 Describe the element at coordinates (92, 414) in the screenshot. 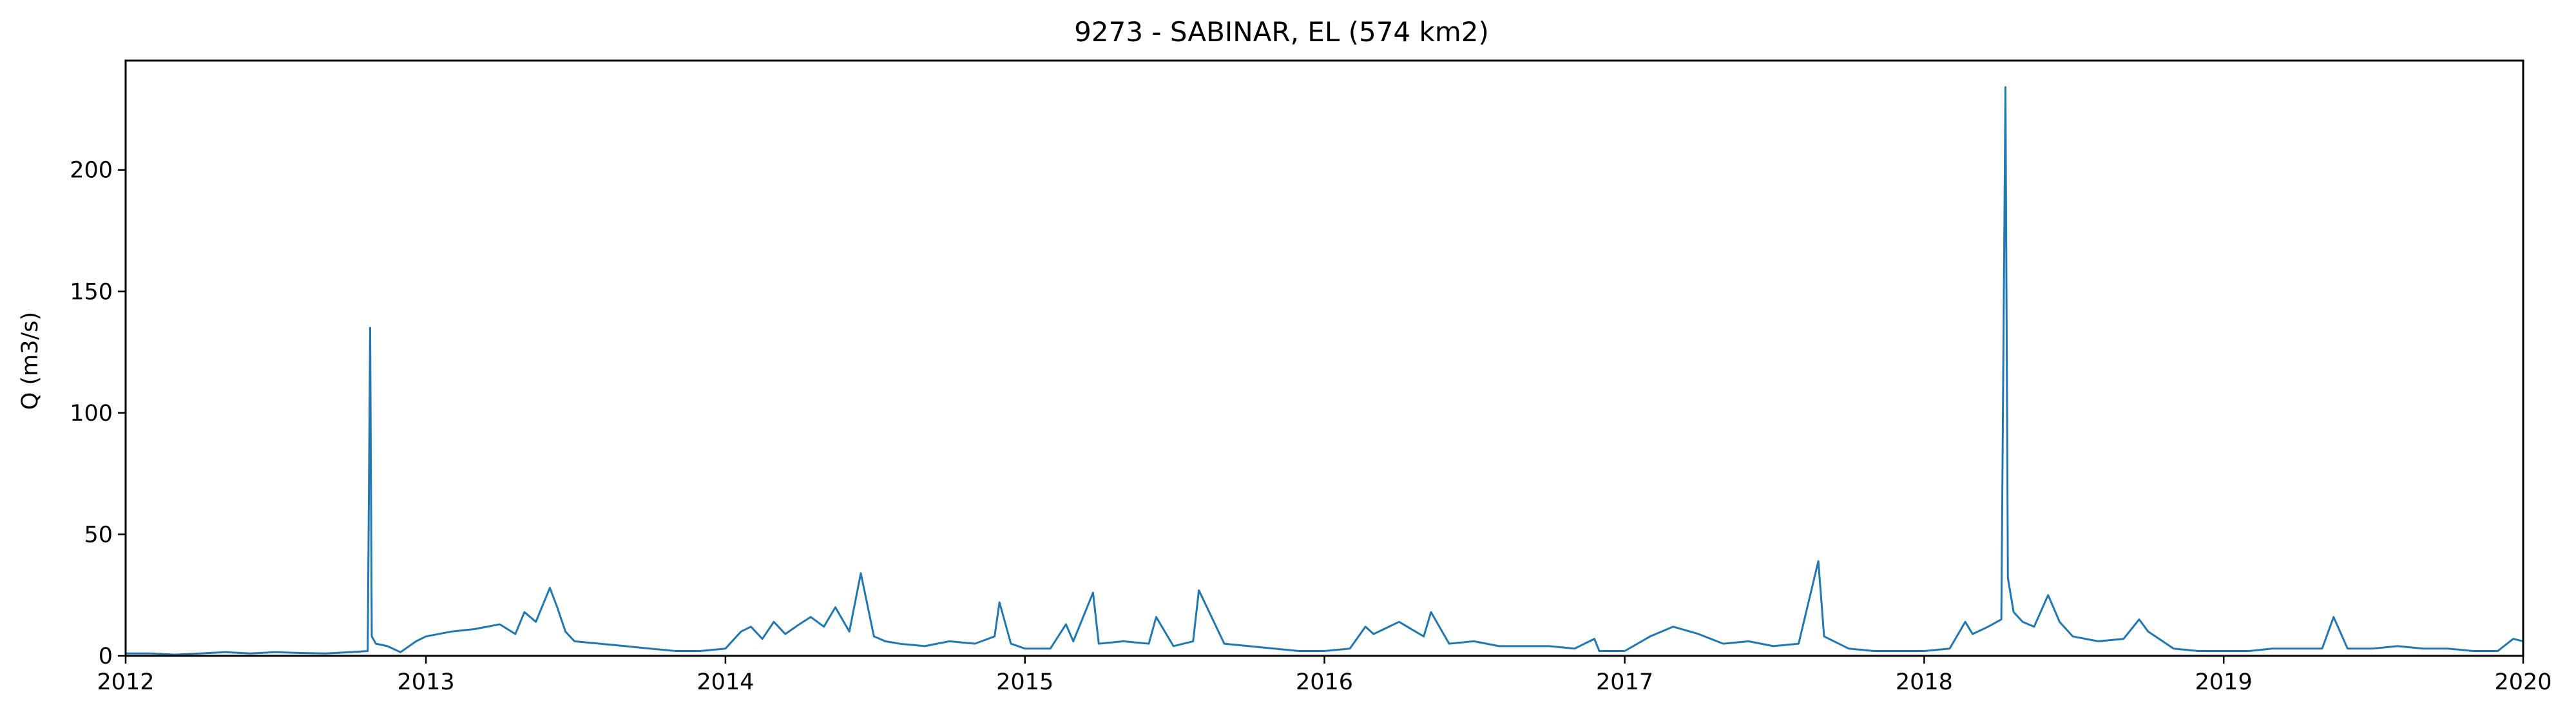

I see `y-tick-label: 100` at that location.